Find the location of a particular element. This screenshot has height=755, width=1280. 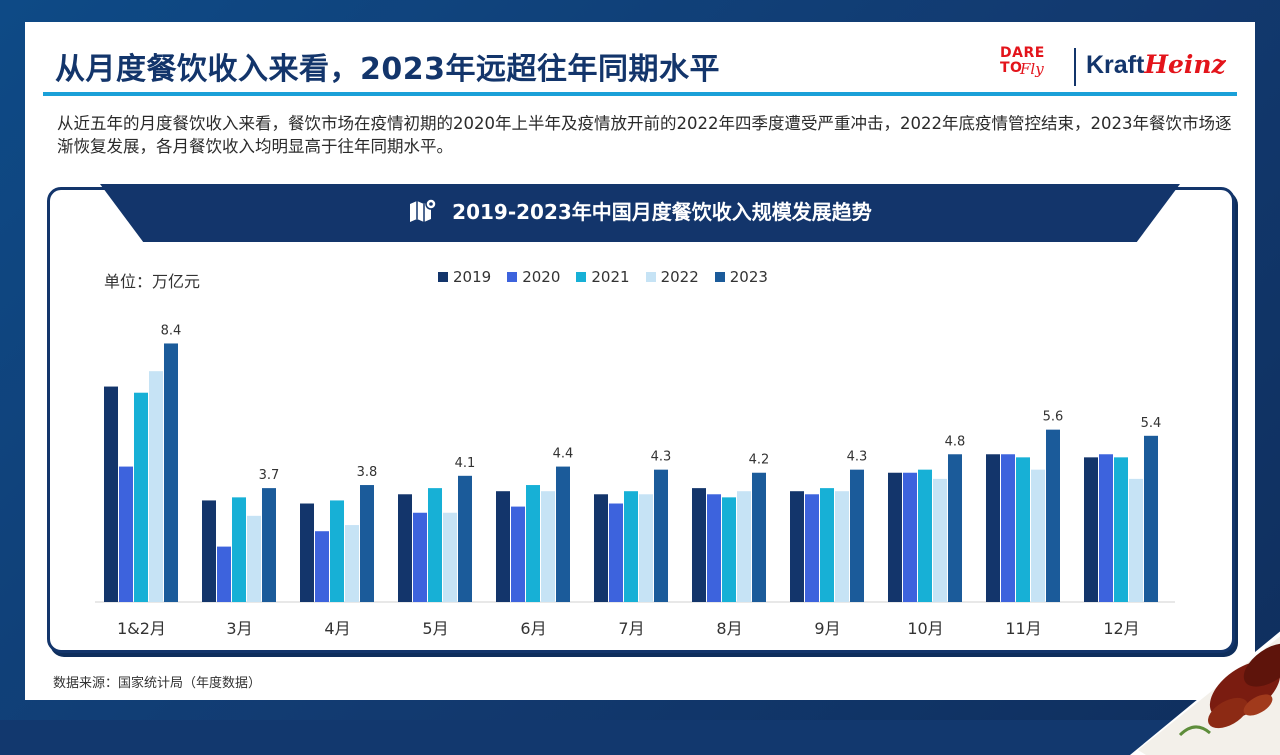

chart-title-row: 2019-2023年中国月度餐饮收入规模发展趋势 is located at coordinates (640, 210).